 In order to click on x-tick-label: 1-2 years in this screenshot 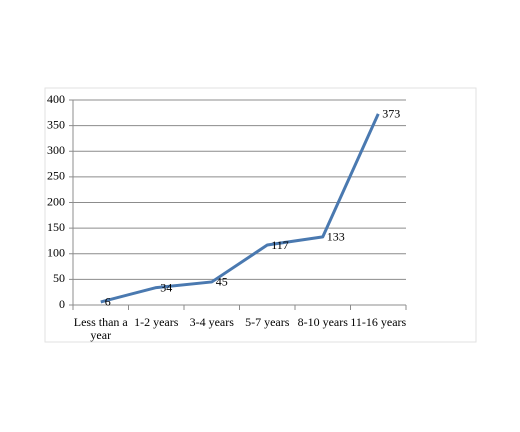, I will do `click(156, 322)`.